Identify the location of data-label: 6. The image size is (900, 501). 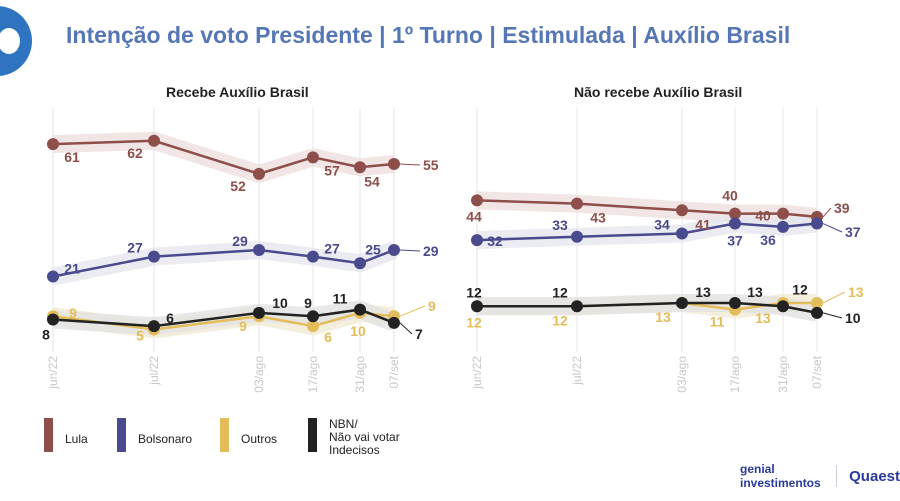
(328, 337).